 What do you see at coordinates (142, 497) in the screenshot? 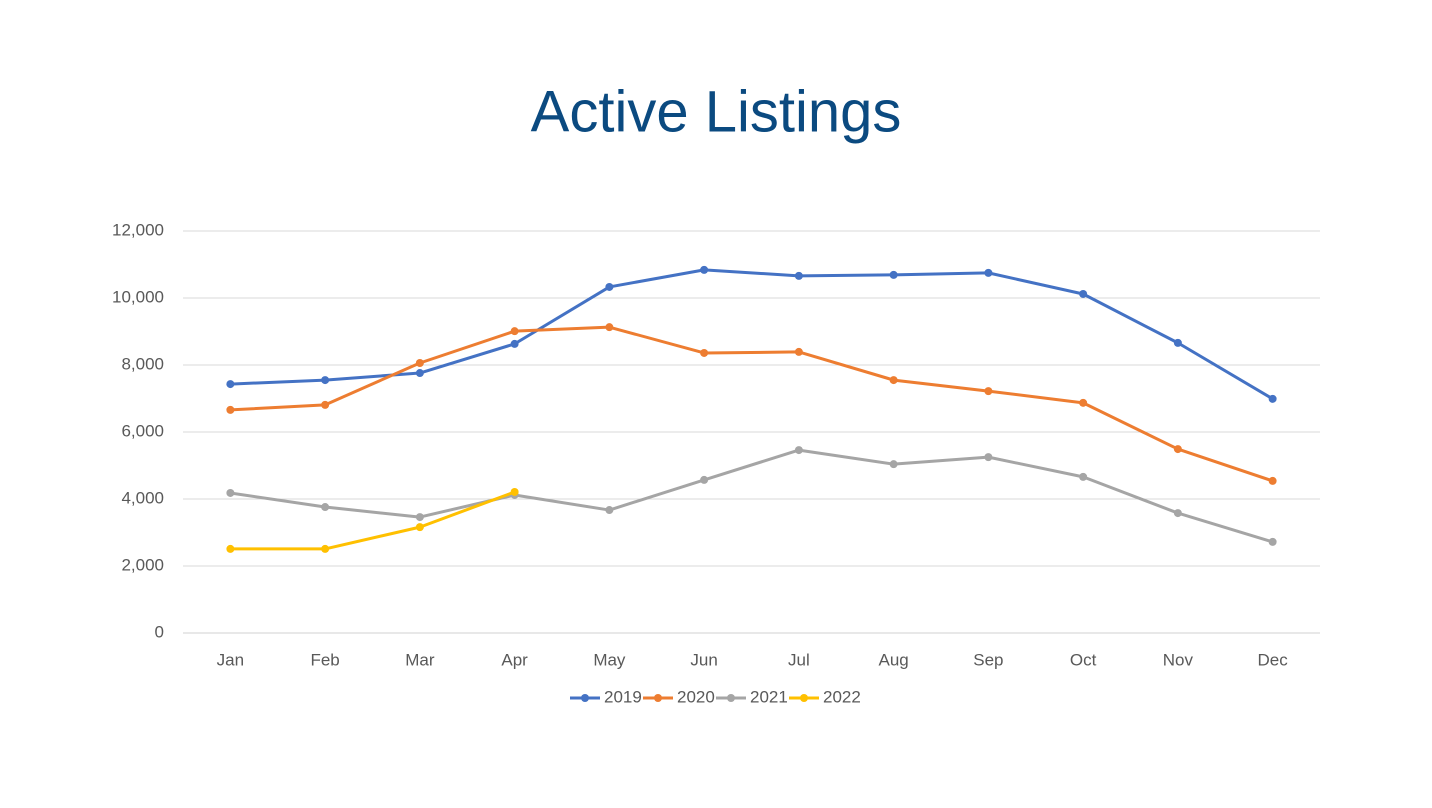
I see `y-tick-label: 4,000` at bounding box center [142, 497].